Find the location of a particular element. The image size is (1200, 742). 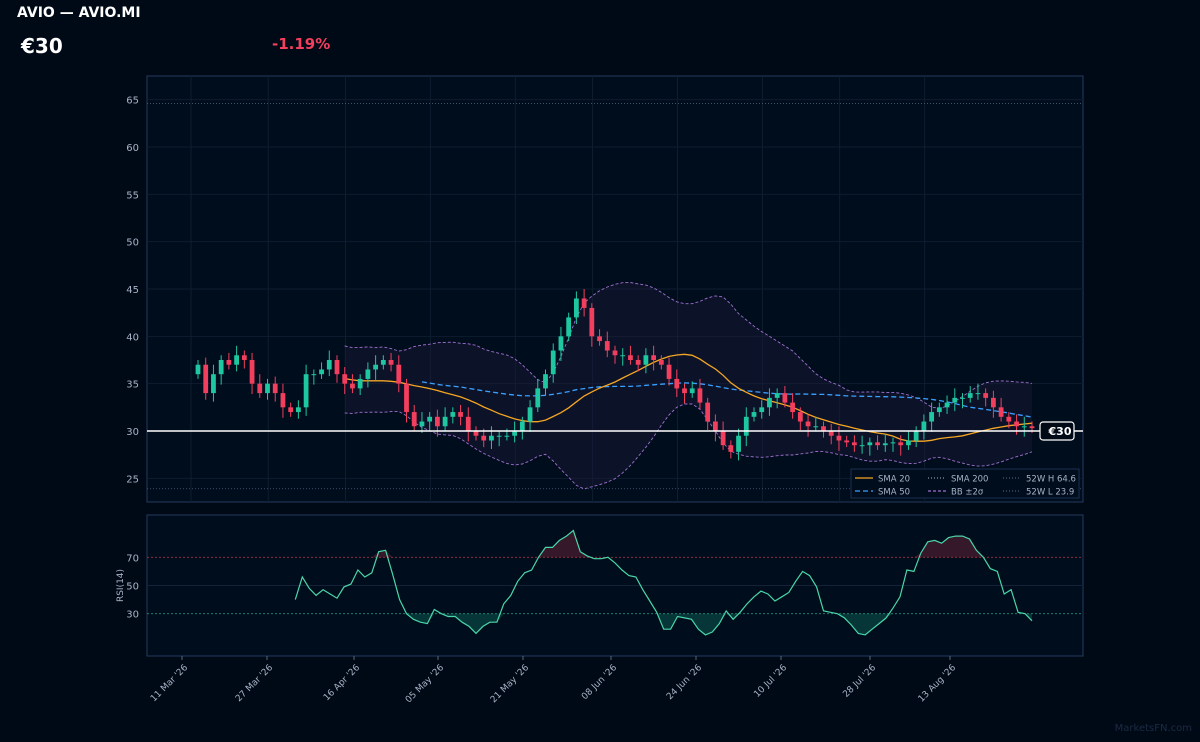

sma20-line is located at coordinates (688, 397).